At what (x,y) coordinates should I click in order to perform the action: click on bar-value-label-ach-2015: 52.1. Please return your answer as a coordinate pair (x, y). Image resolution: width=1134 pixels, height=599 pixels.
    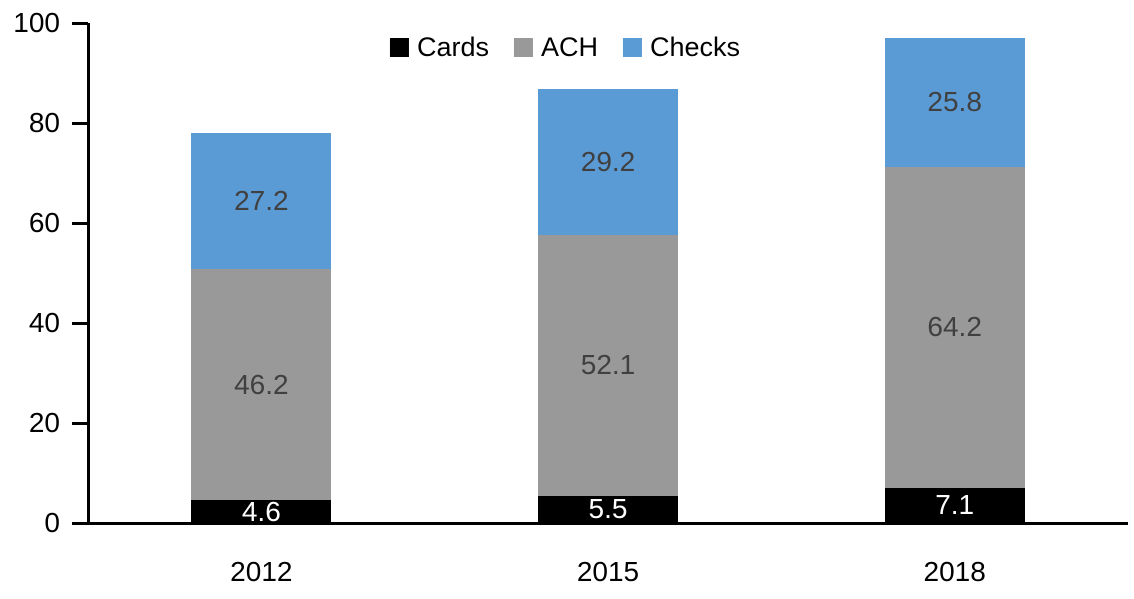
    Looking at the image, I should click on (608, 365).